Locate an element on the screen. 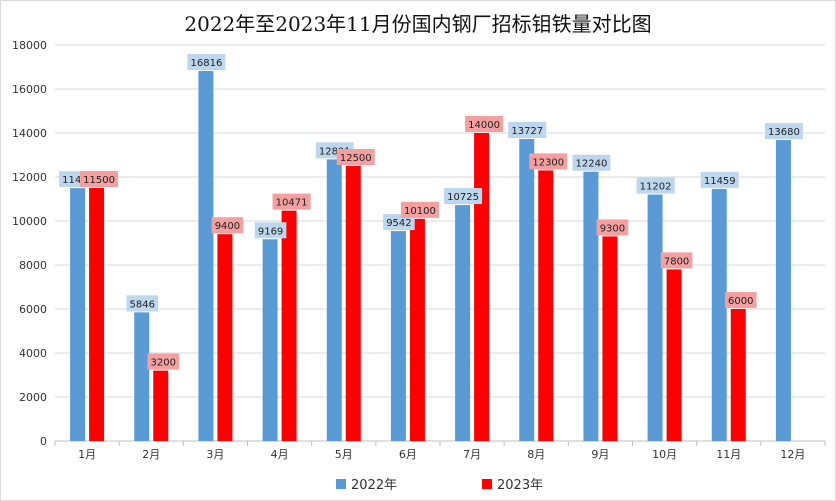 The image size is (836, 501). x-tick-label: 6月 is located at coordinates (408, 454).